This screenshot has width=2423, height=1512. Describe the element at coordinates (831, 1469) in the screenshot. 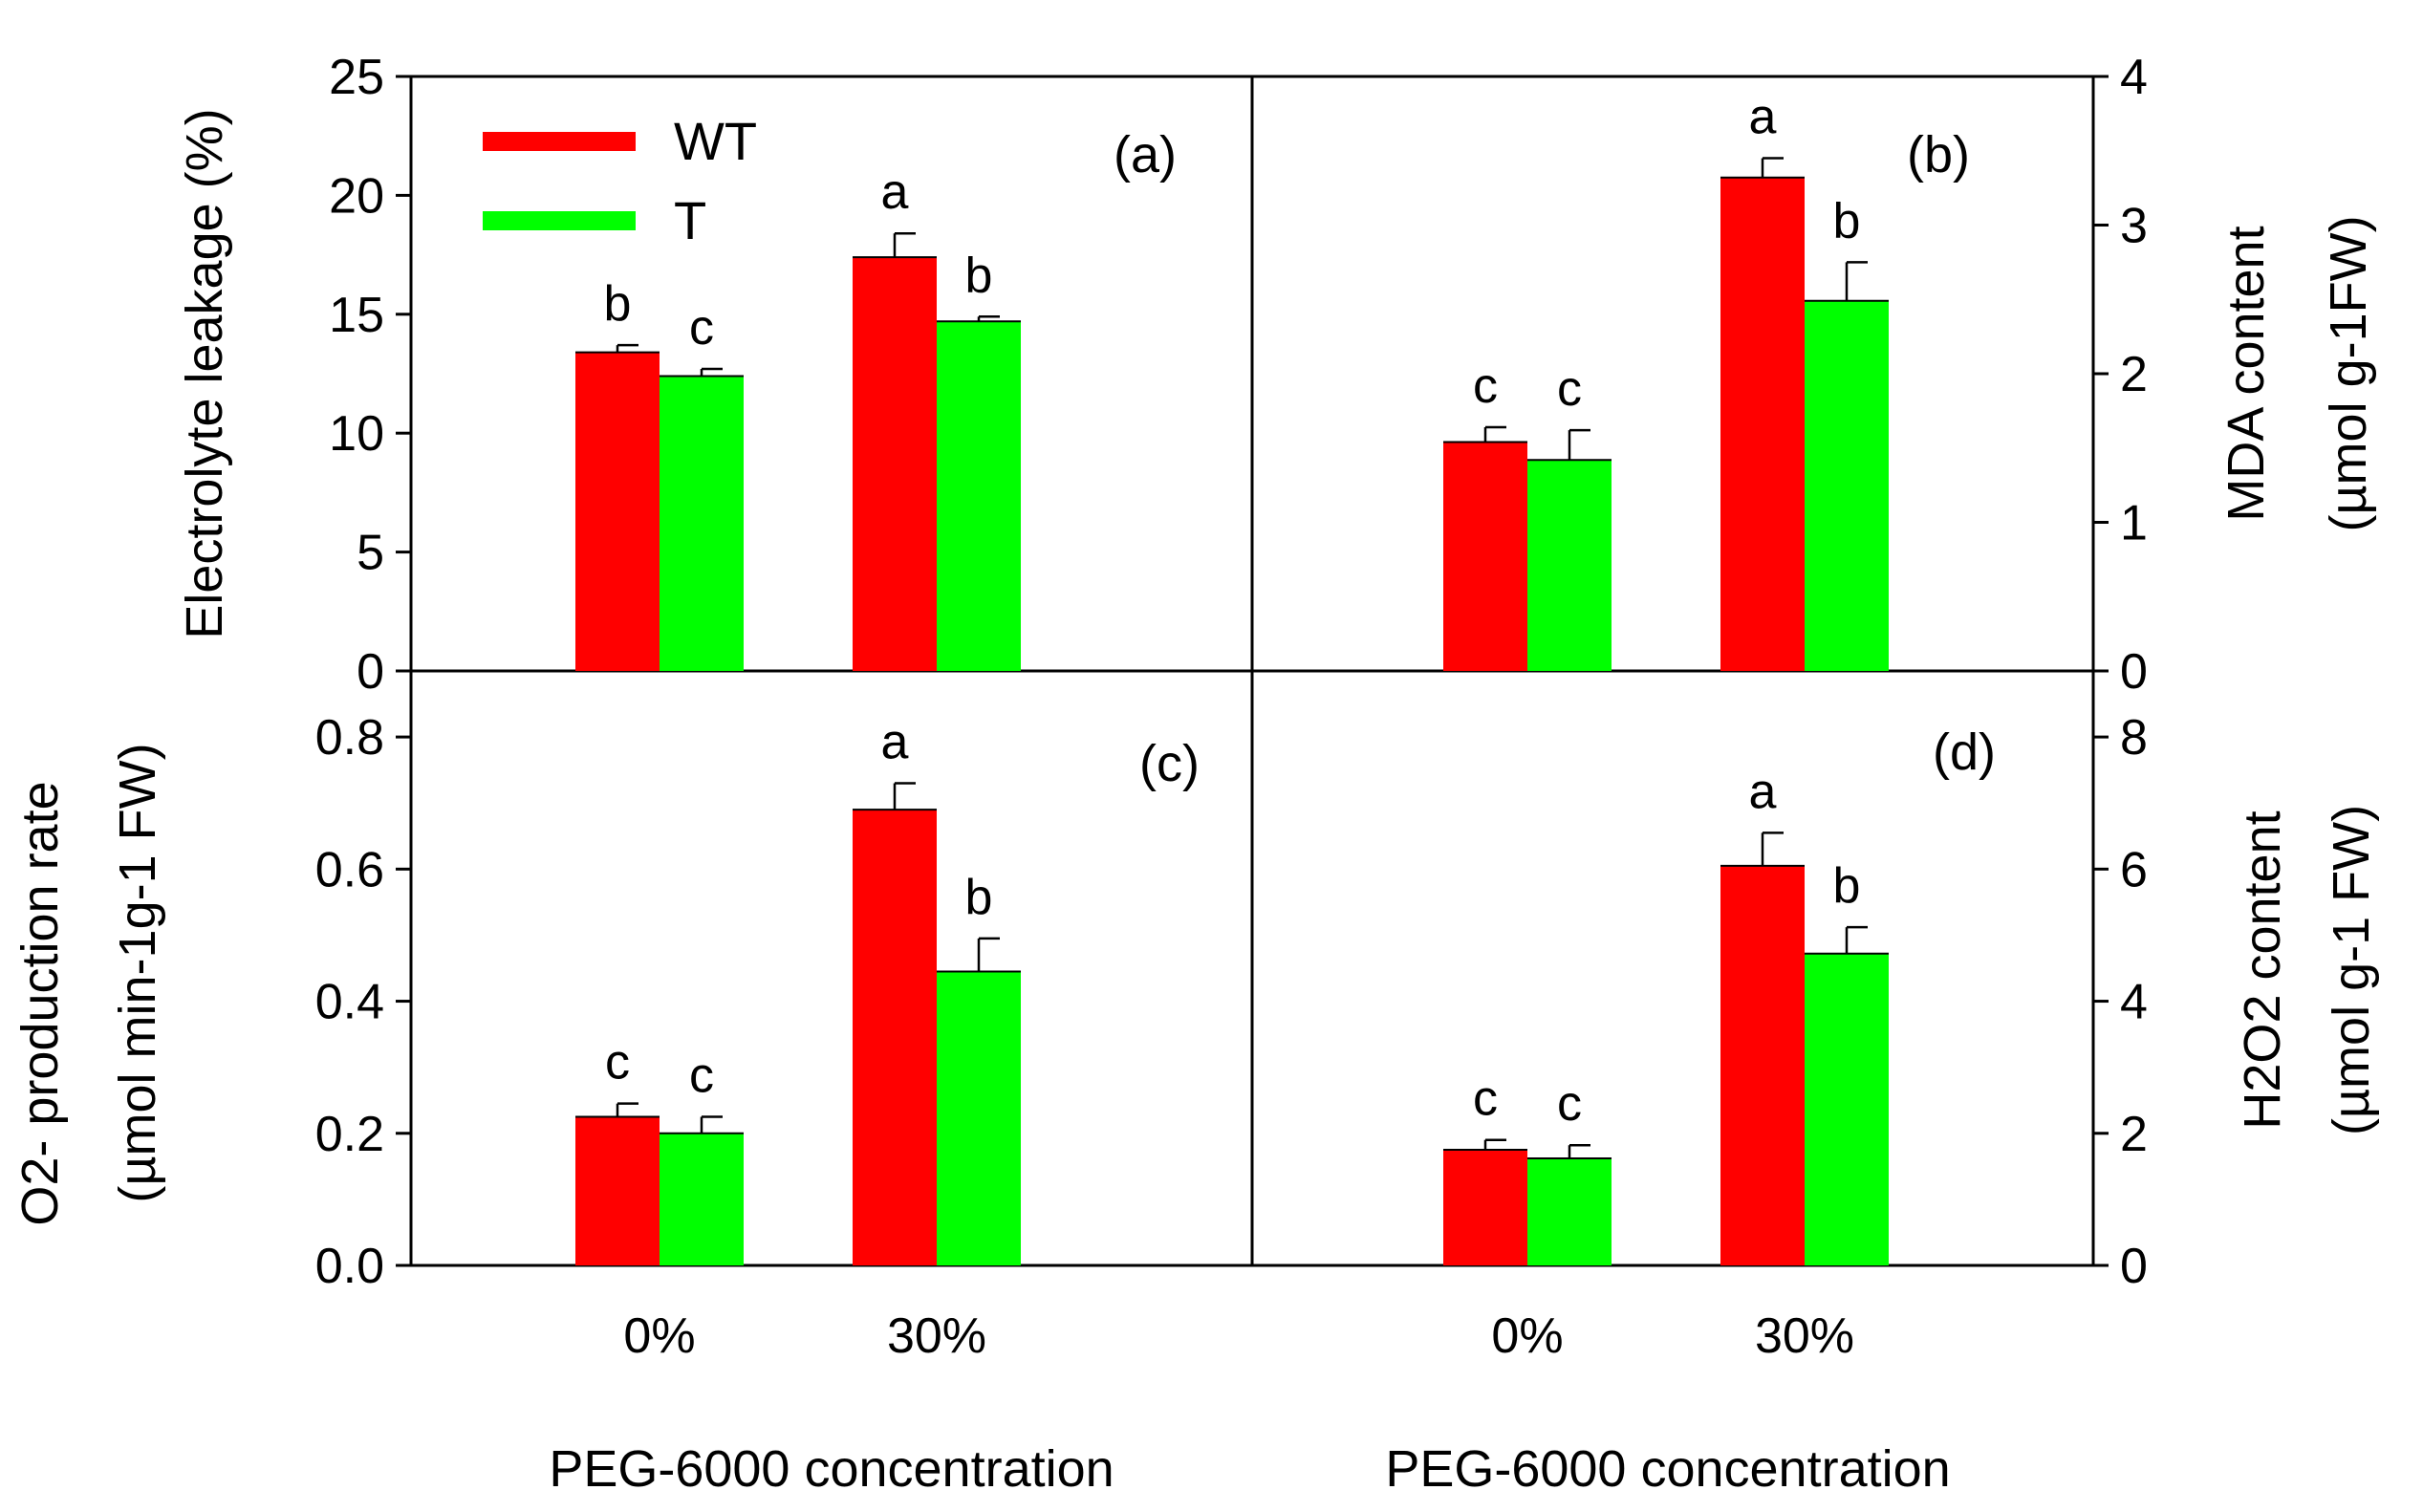

I see `x-axis-title-left: PEG-6000 concentration` at that location.